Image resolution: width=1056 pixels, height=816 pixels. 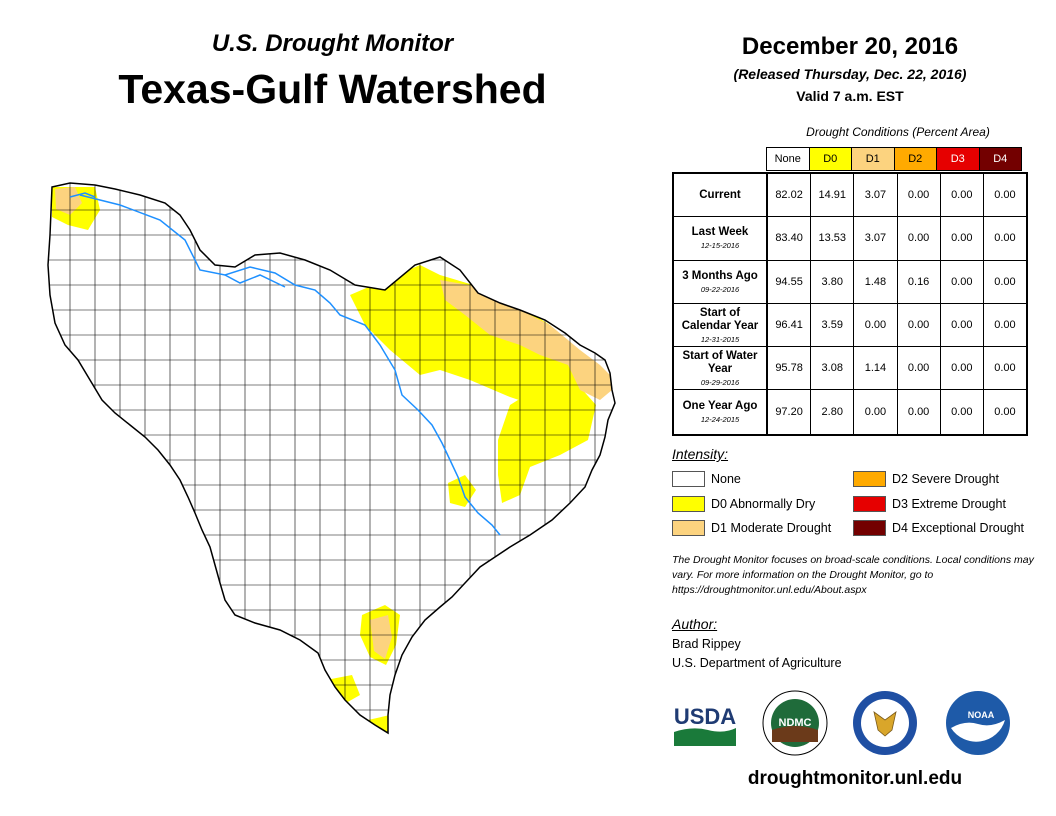 I want to click on legend-item: None, so click(x=706, y=479).